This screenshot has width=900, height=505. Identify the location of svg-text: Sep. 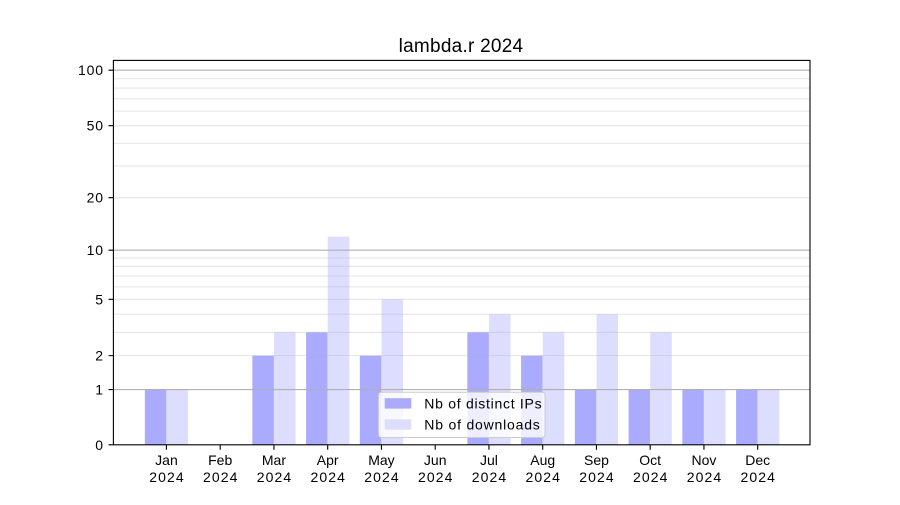
(596, 460).